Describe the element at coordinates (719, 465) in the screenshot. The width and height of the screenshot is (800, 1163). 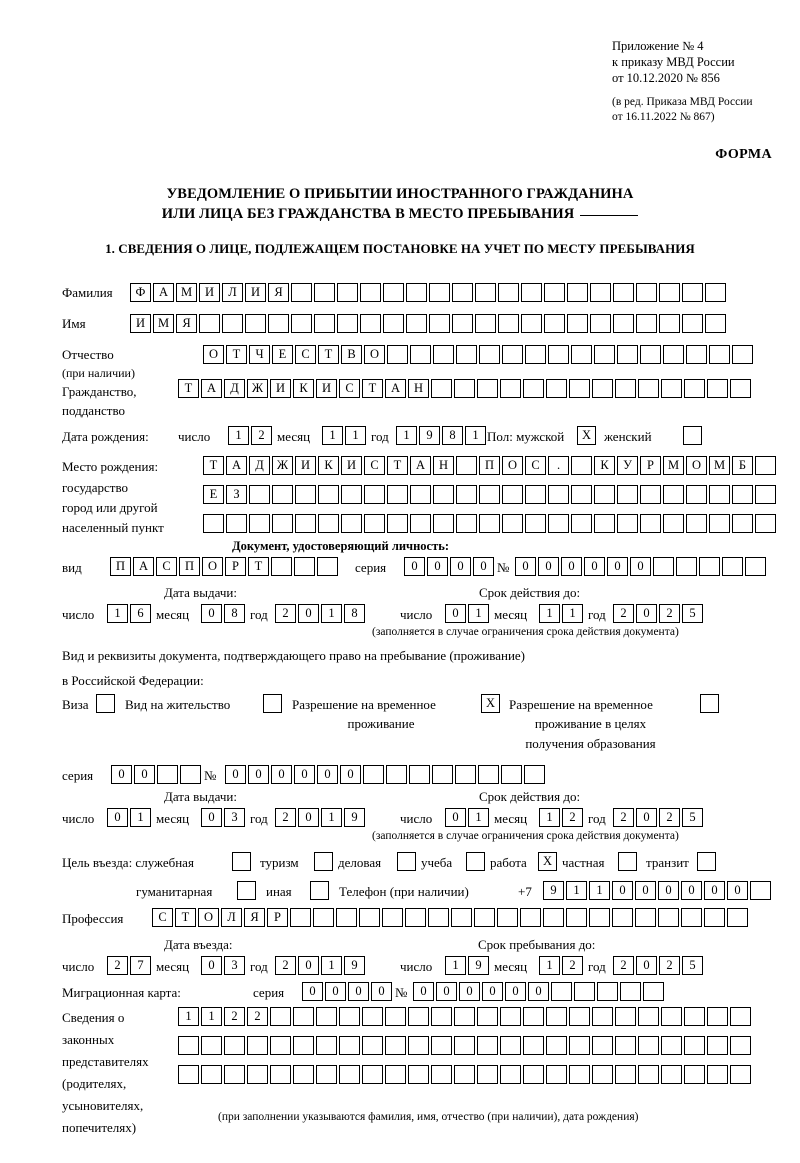
I see `char-cell: М` at that location.